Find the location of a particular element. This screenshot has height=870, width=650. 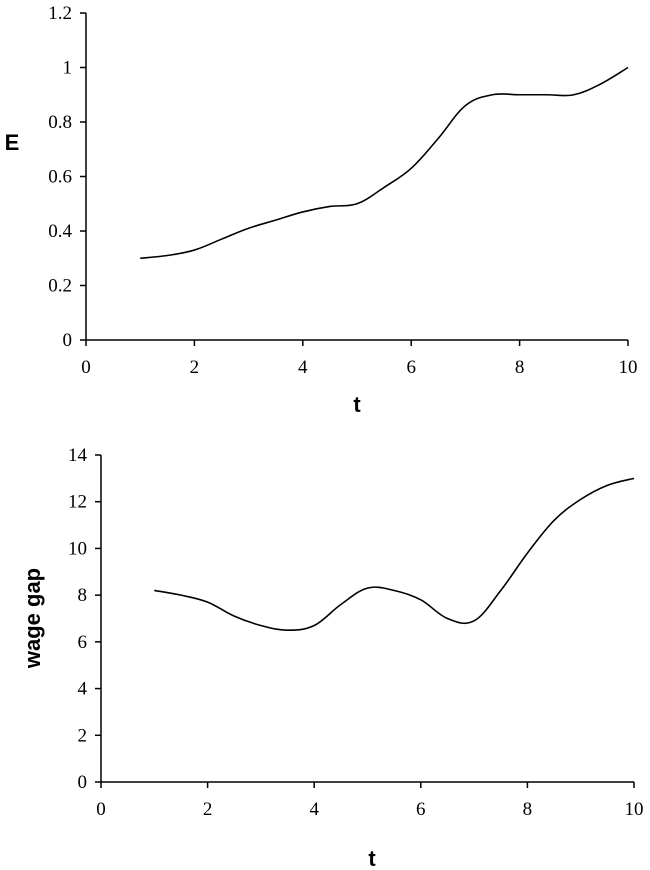

y-axis-title: E is located at coordinates (12, 142).